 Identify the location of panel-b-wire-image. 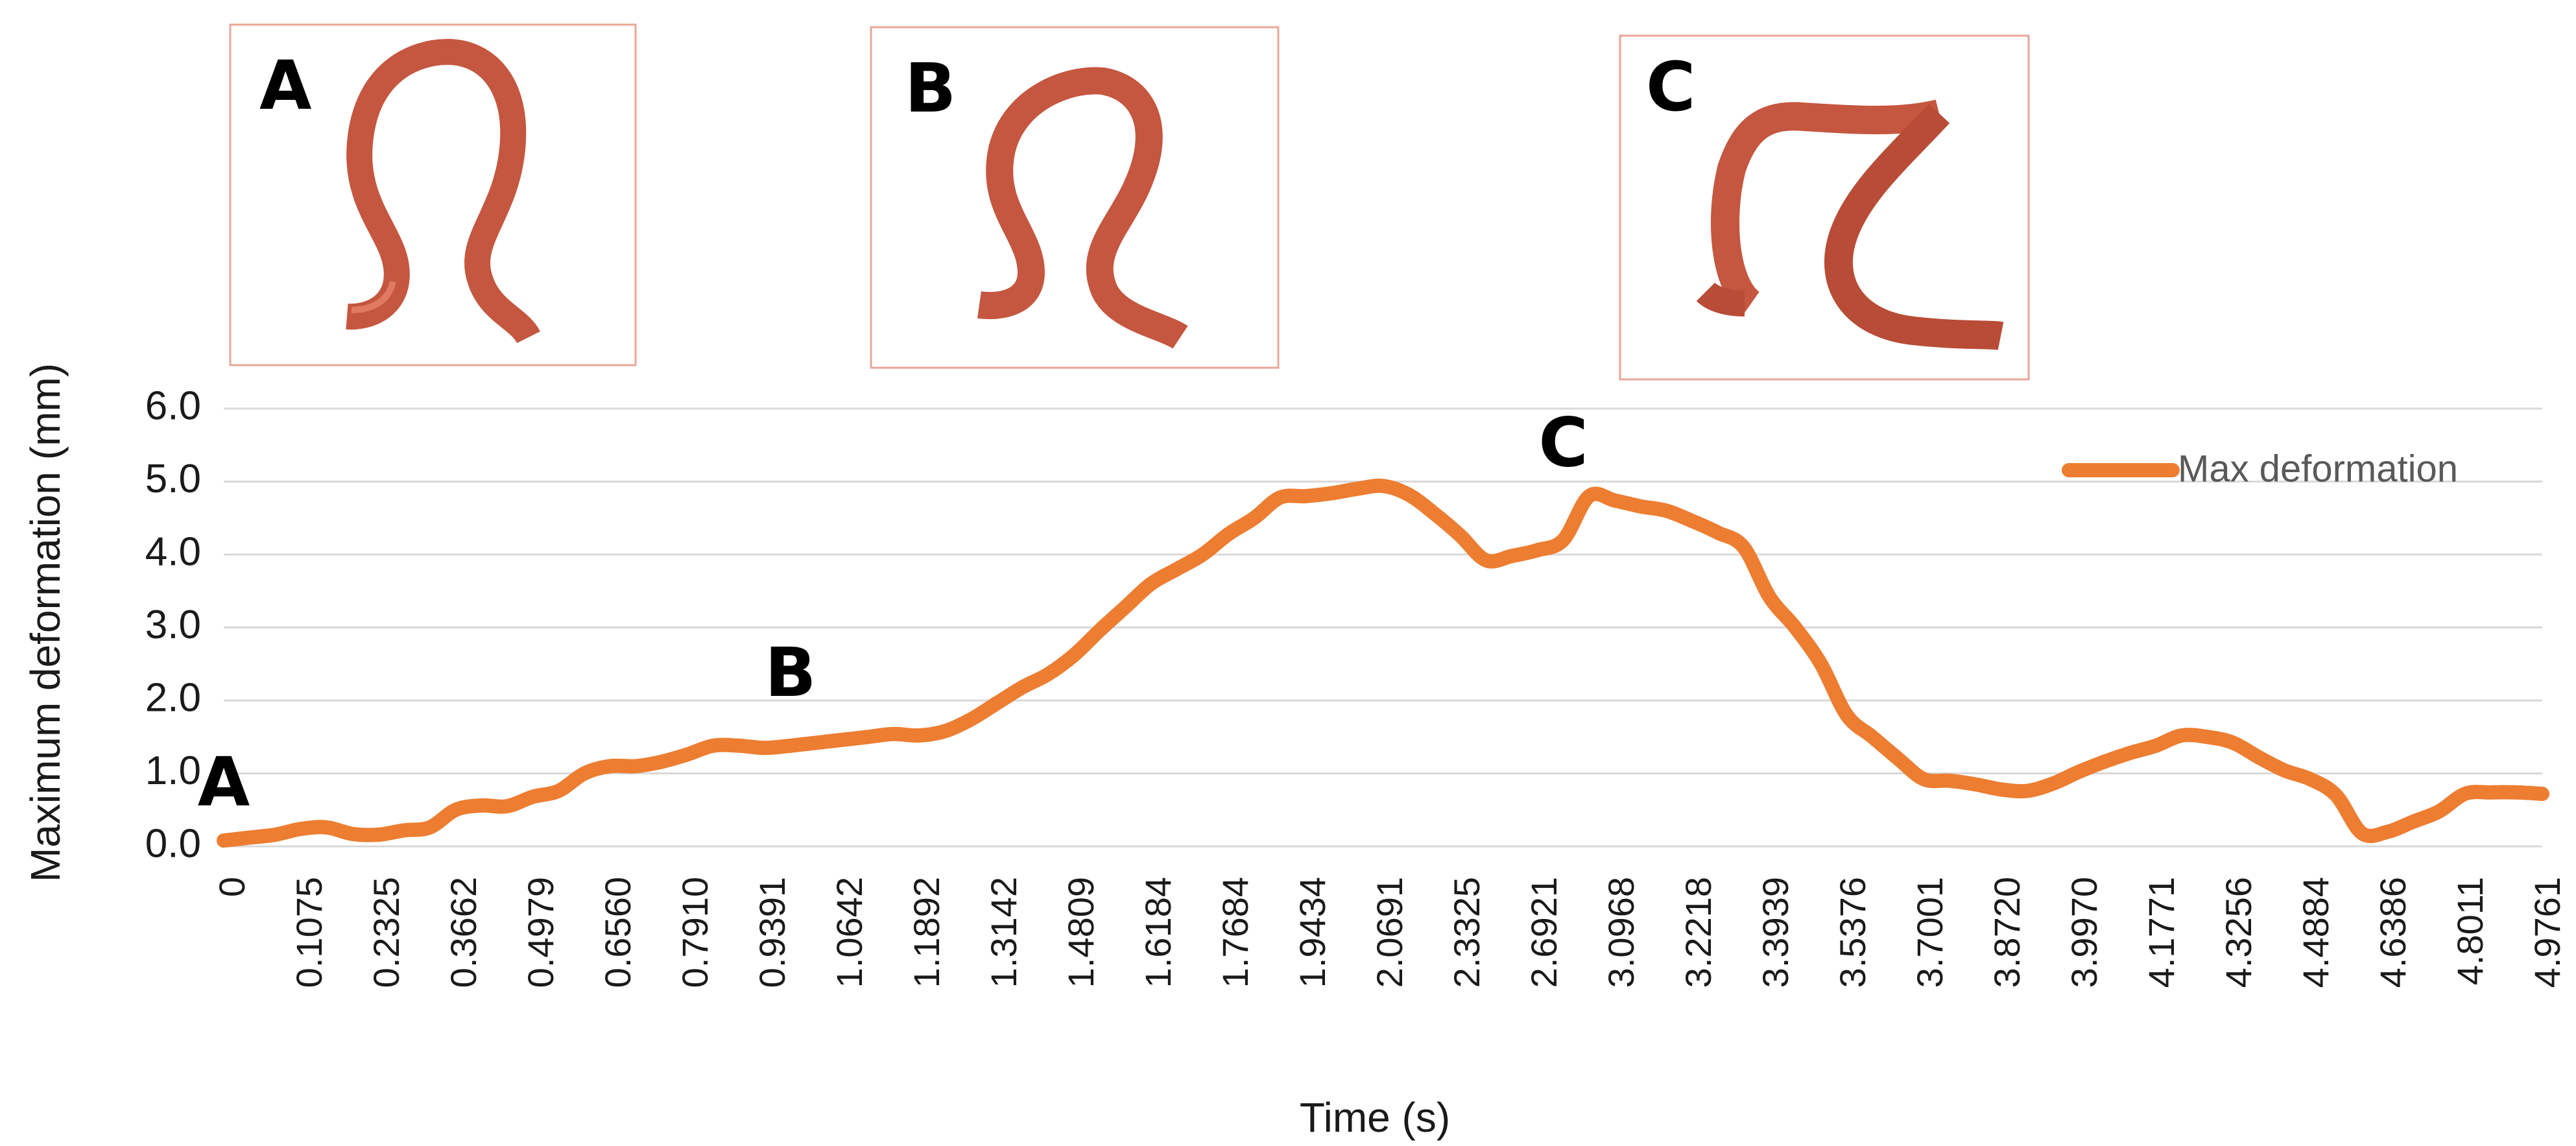
(1082, 209).